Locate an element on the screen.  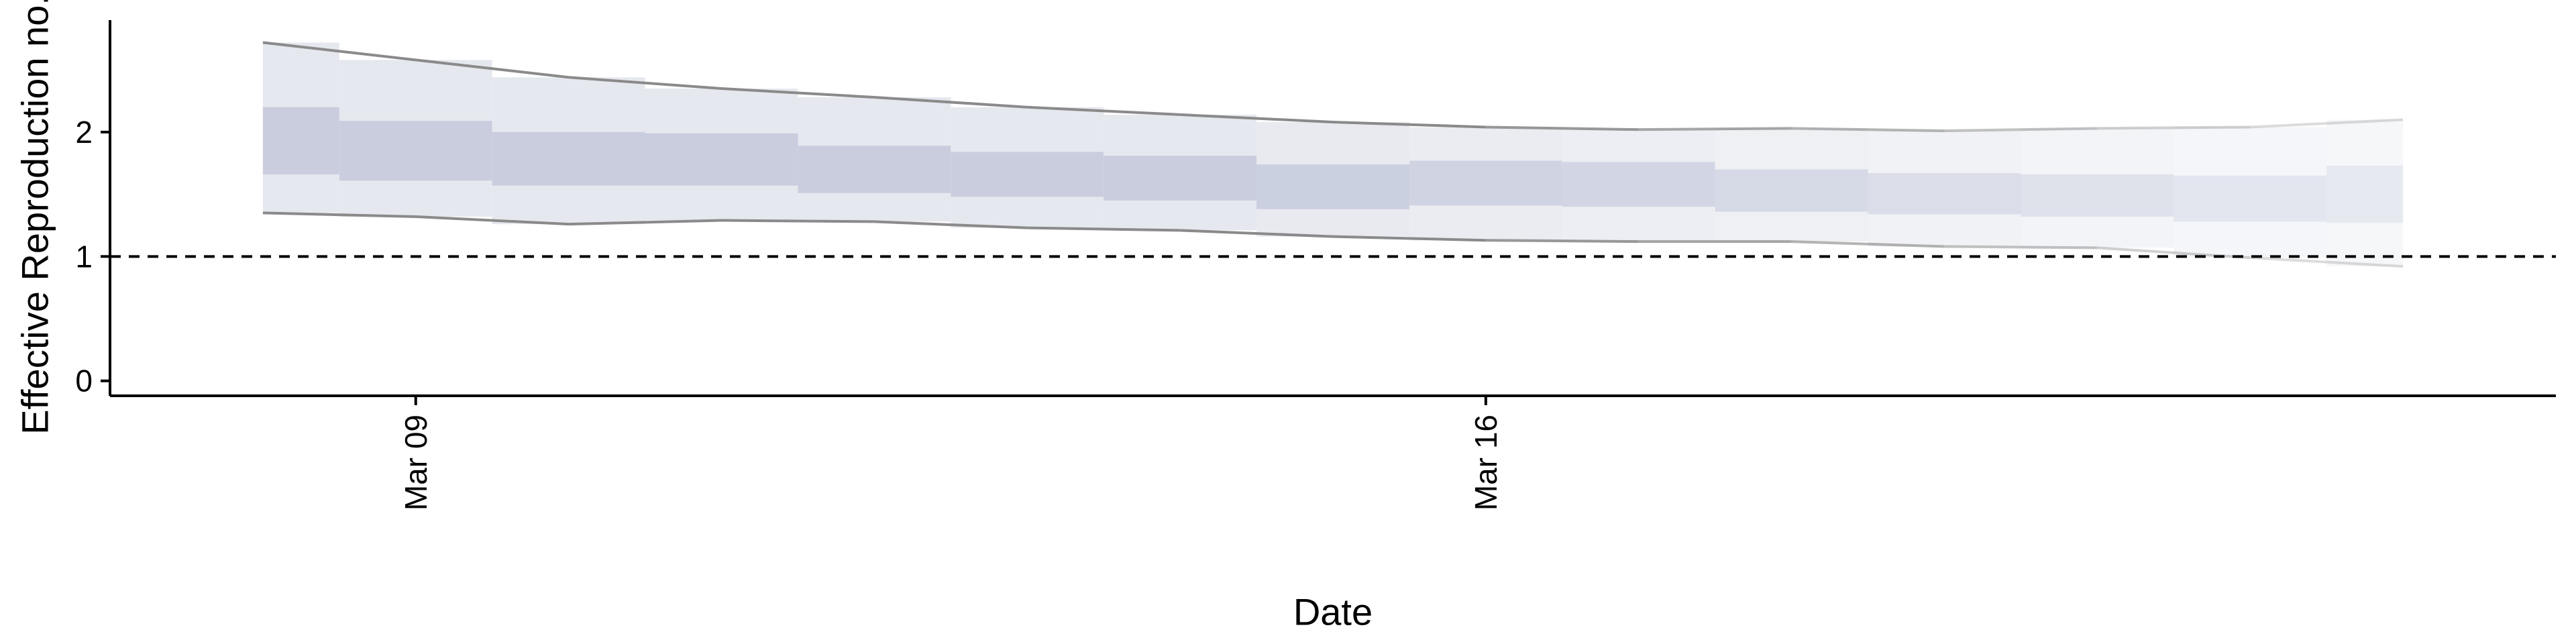
y-tick-label: 0 is located at coordinates (84, 381).